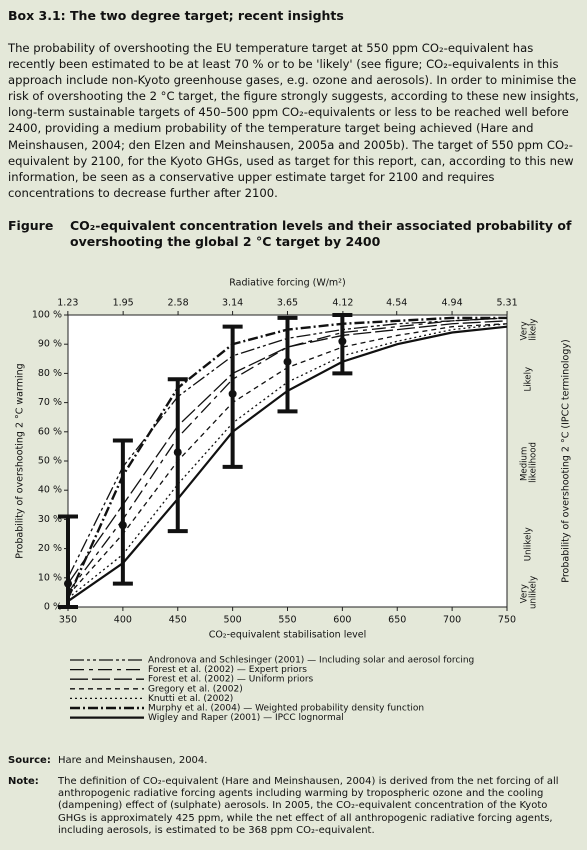  Describe the element at coordinates (287, 620) in the screenshot. I see `x-tick-label: 550` at that location.